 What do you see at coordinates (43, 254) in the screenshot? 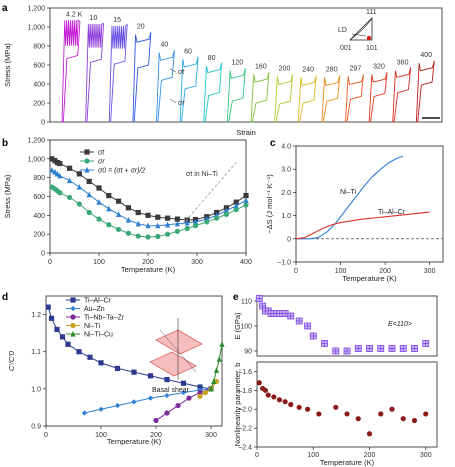
I see `ytick-label-b: 0` at bounding box center [43, 254].